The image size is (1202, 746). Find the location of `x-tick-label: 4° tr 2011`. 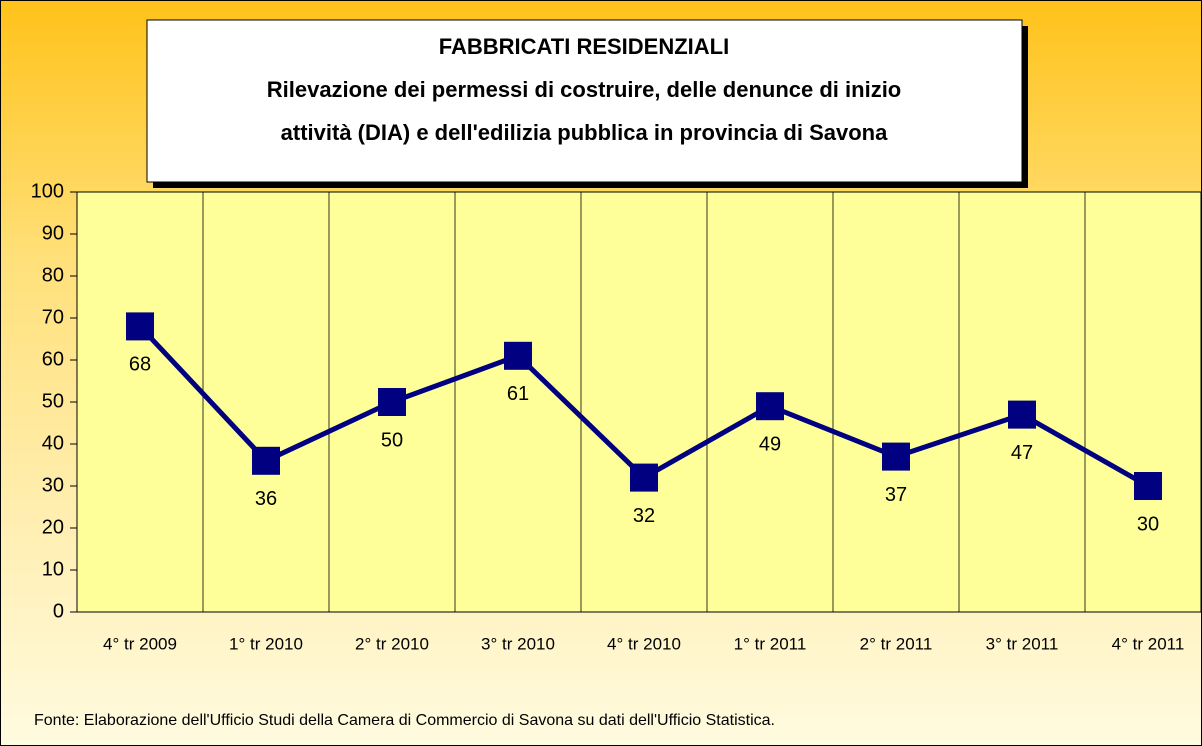

x-tick-label: 4° tr 2011 is located at coordinates (1148, 643).